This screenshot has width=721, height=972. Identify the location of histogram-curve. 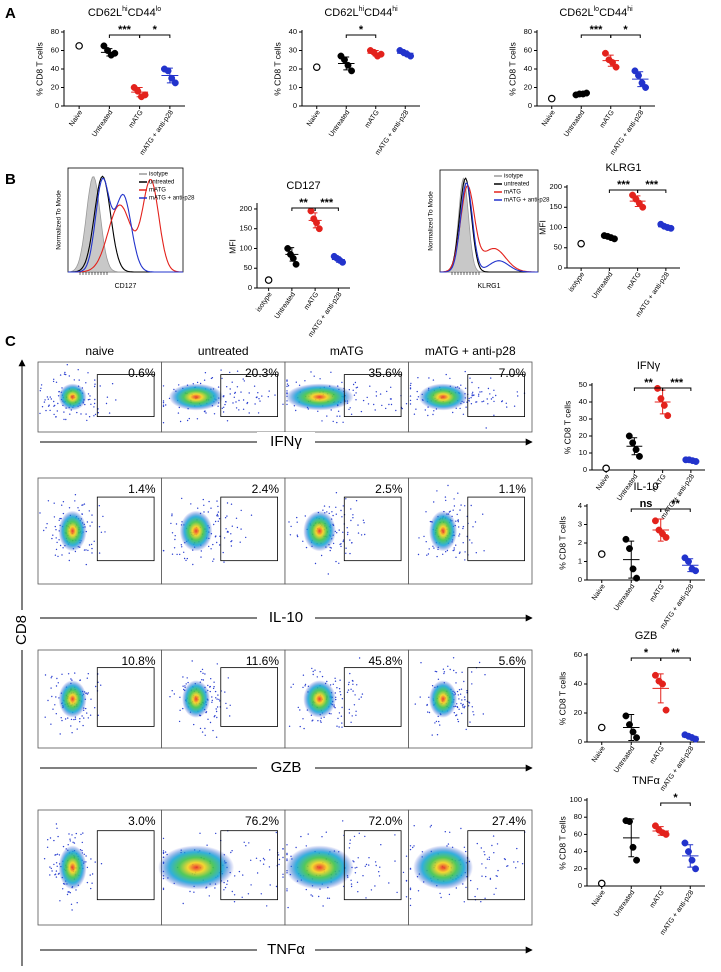
(489, 227).